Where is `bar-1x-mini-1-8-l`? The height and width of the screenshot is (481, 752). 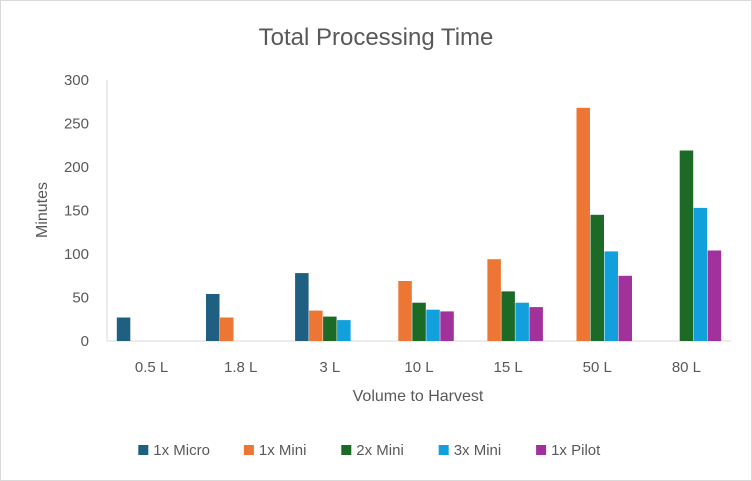
bar-1x-mini-1-8-l is located at coordinates (227, 329).